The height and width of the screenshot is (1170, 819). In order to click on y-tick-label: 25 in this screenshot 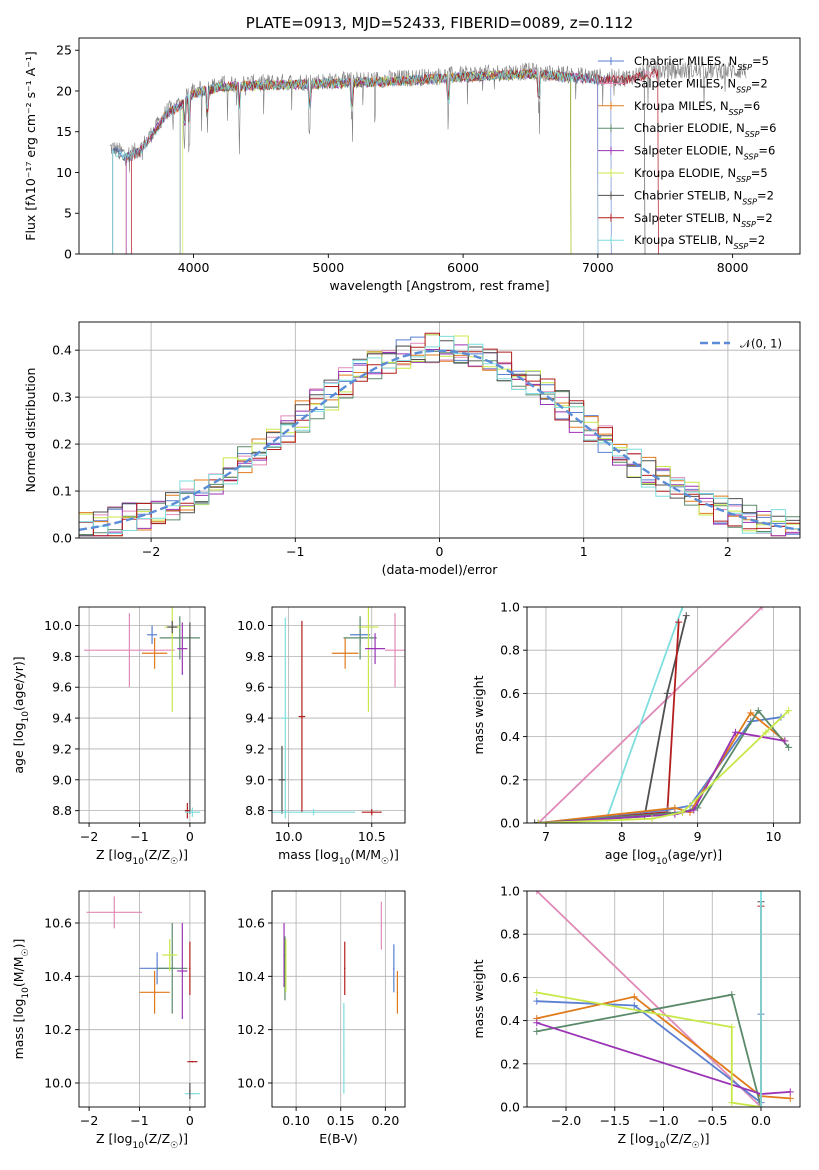, I will do `click(64, 50)`.